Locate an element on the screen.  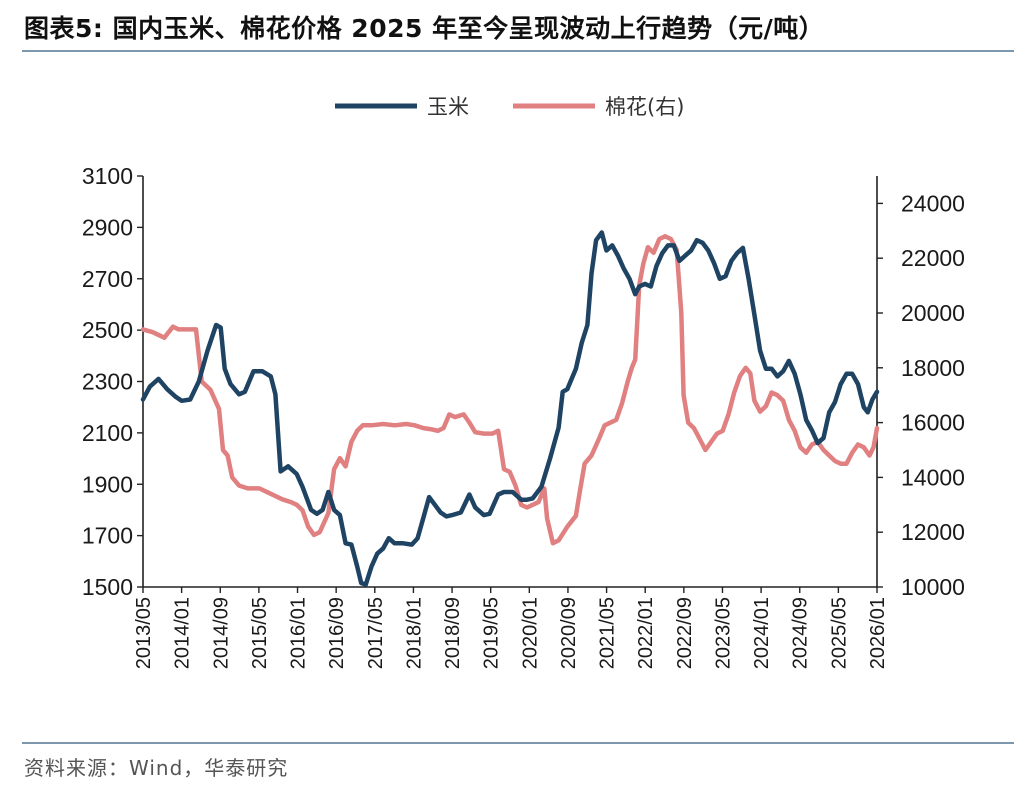
left-tick-label: 2100 is located at coordinates (107, 433).